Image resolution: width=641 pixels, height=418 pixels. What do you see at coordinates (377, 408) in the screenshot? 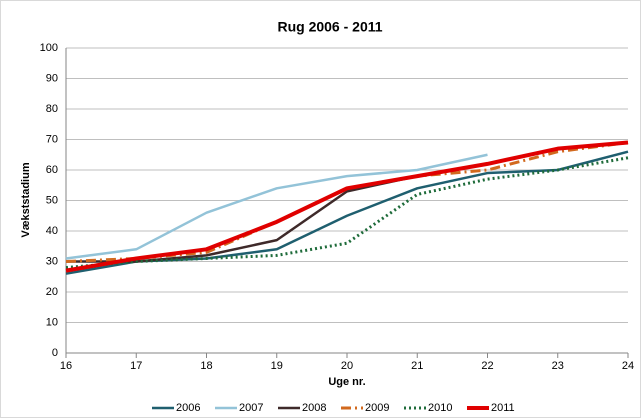
I see `legend-label: 2009` at bounding box center [377, 408].